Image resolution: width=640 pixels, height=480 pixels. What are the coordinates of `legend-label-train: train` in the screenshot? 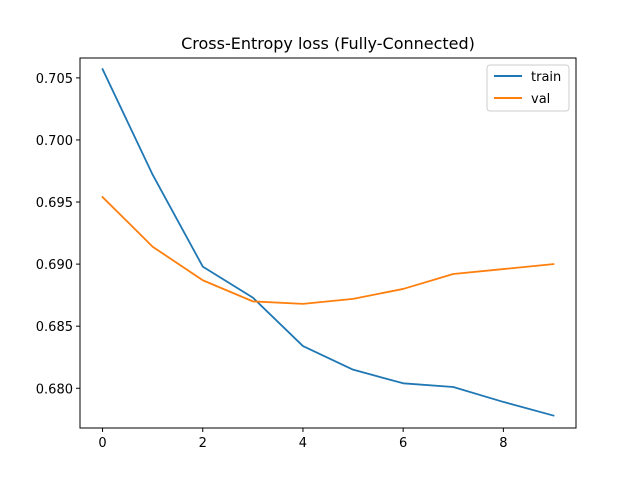 It's located at (546, 77).